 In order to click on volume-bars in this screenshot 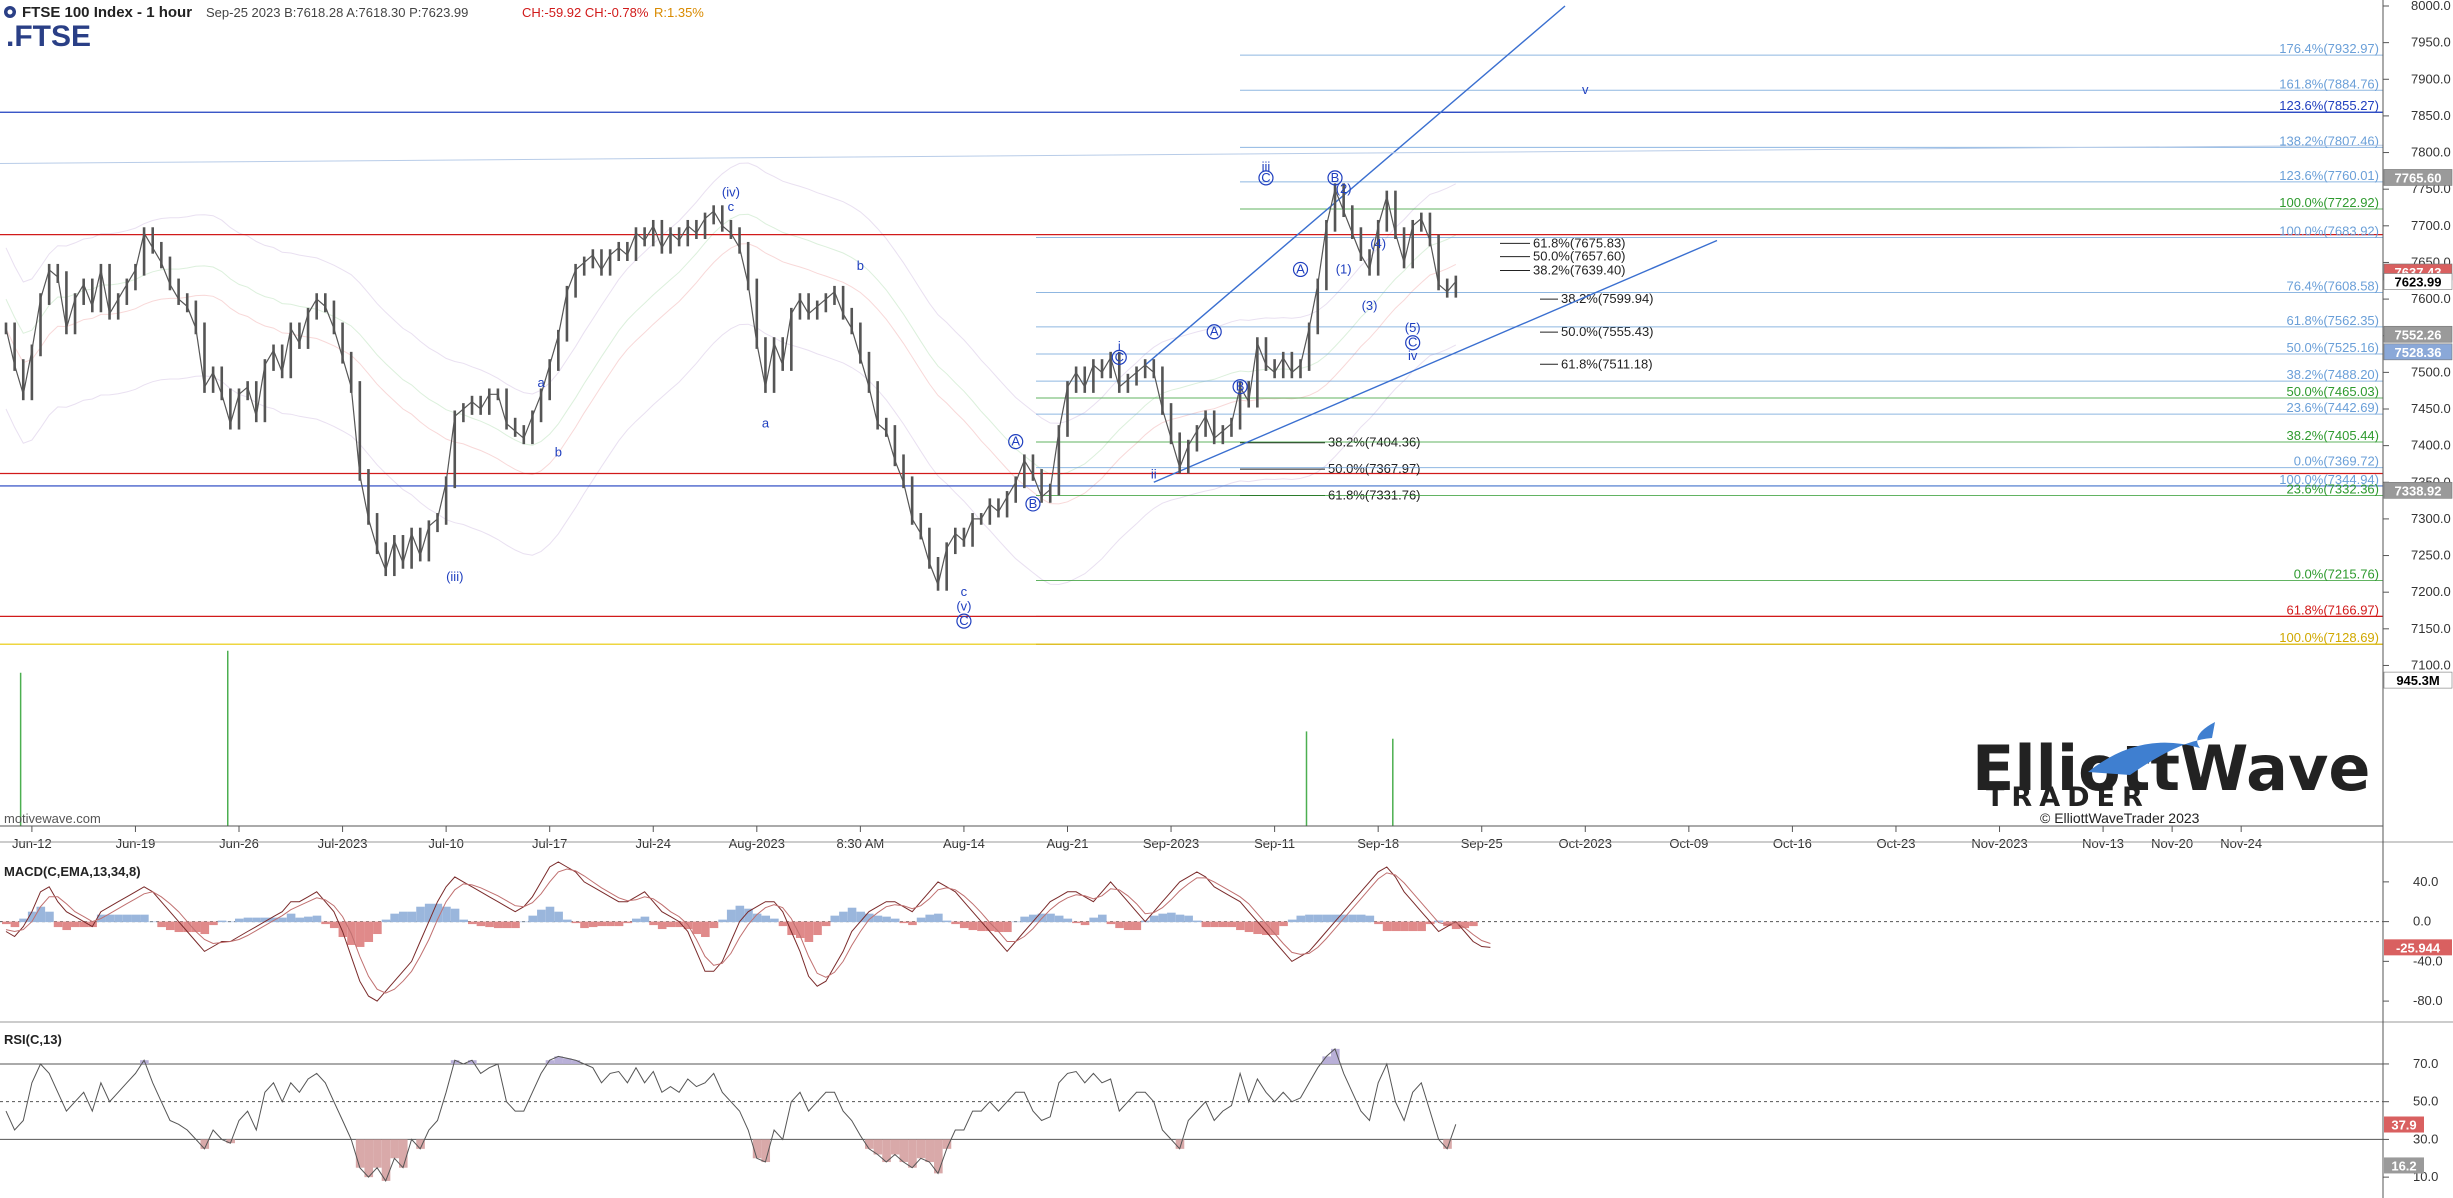, I will do `click(706, 738)`.